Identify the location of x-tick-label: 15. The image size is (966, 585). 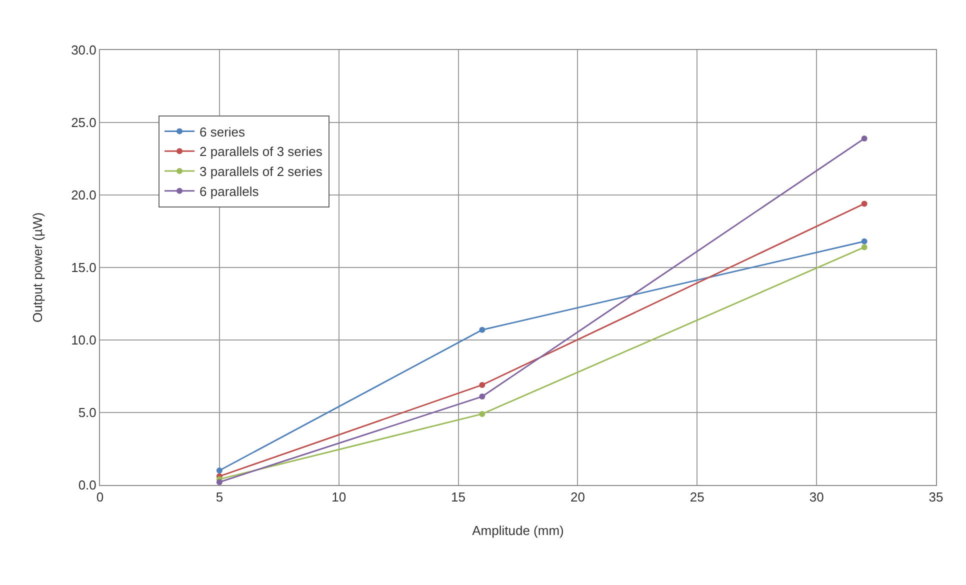
(458, 497).